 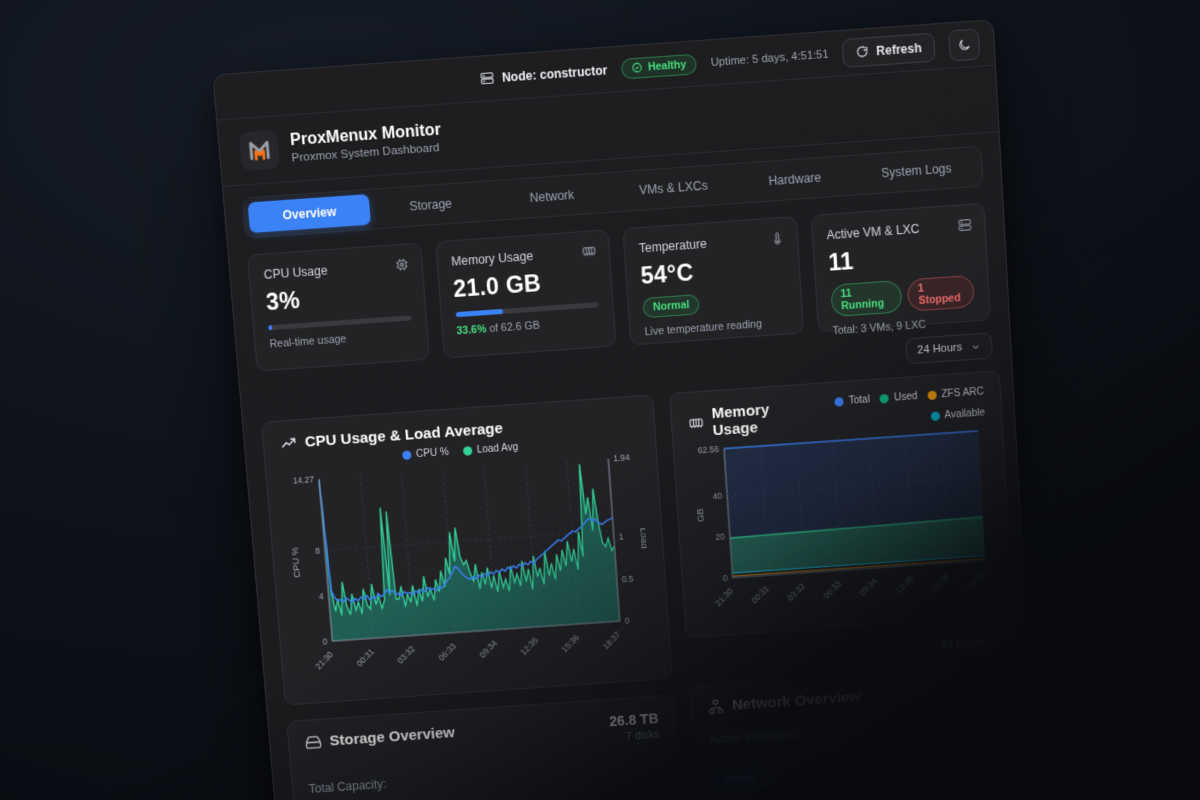 I want to click on cpu-usage-card: CPU Usage 3% Real-time usage, so click(x=338, y=307).